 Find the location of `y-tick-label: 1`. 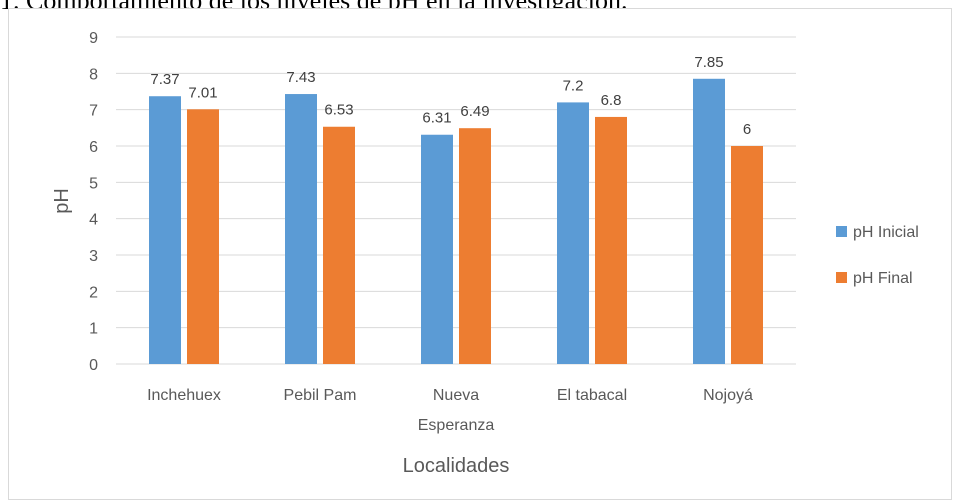

y-tick-label: 1 is located at coordinates (93, 329).